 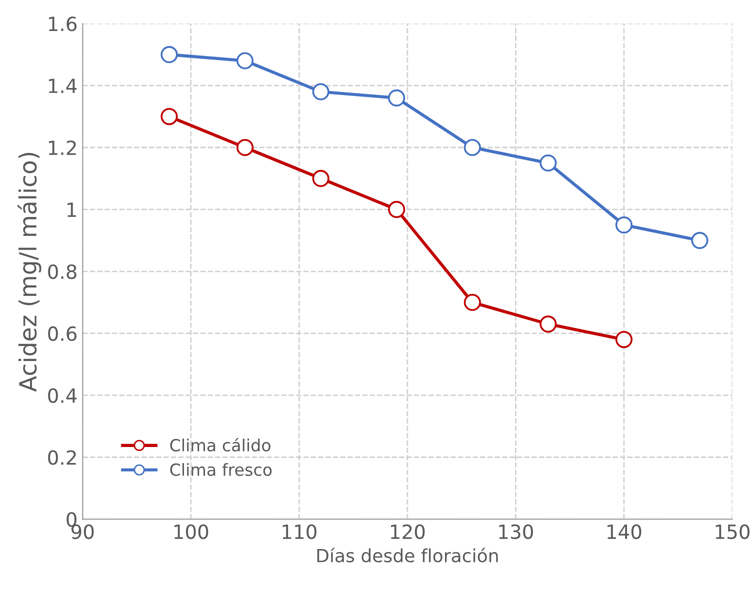 I want to click on x-tick-label: 140, so click(x=625, y=532).